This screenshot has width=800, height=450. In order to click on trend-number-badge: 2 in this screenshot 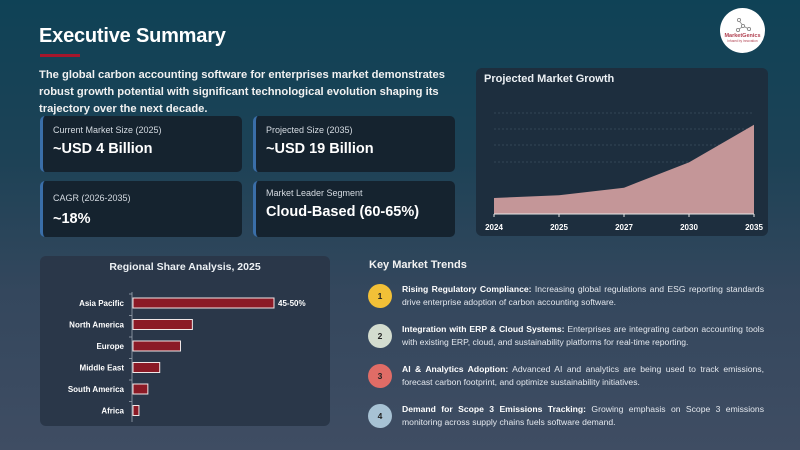, I will do `click(380, 335)`.